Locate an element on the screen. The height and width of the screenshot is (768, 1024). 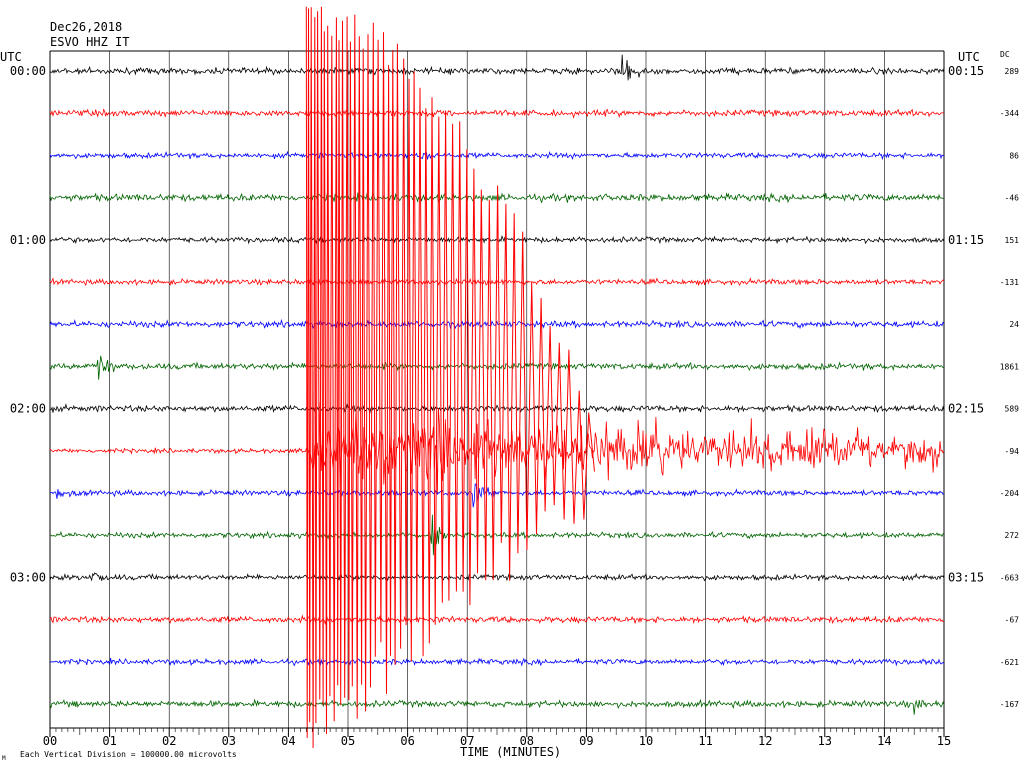
row-left-time: 03:00 is located at coordinates (28, 577).